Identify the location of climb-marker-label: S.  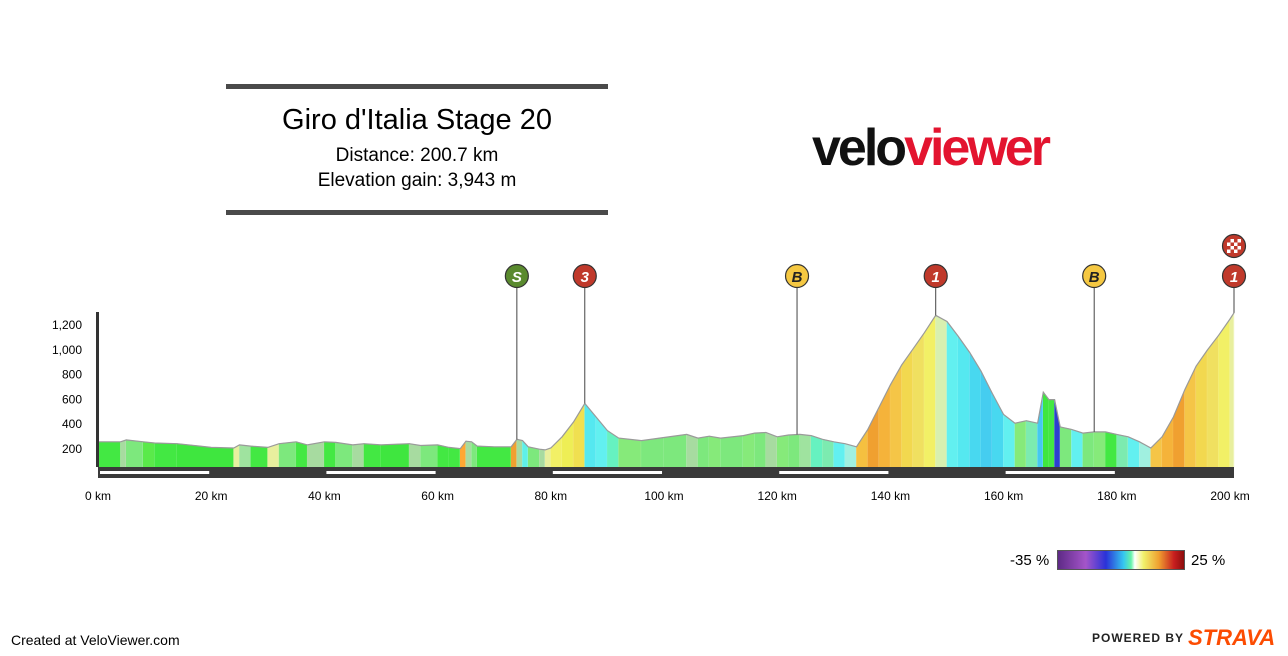
(517, 277).